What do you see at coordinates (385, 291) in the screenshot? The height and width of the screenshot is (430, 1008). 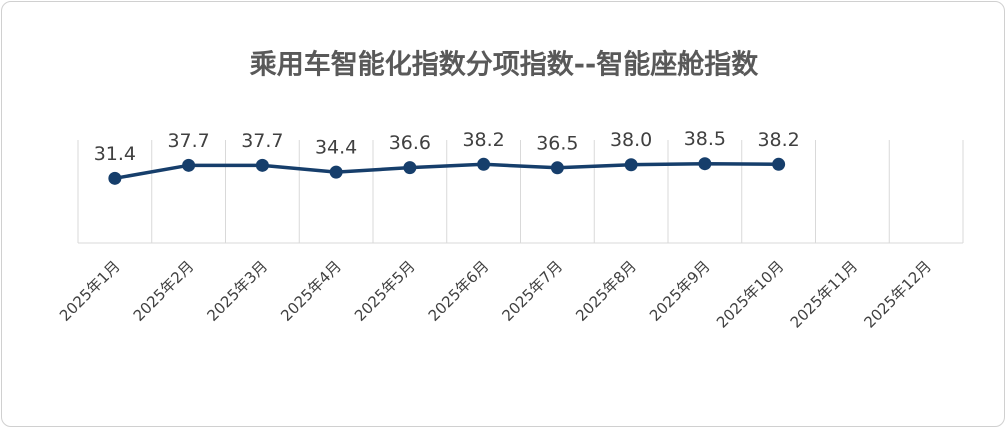 I see `x-tick-label: 2025年5月` at bounding box center [385, 291].